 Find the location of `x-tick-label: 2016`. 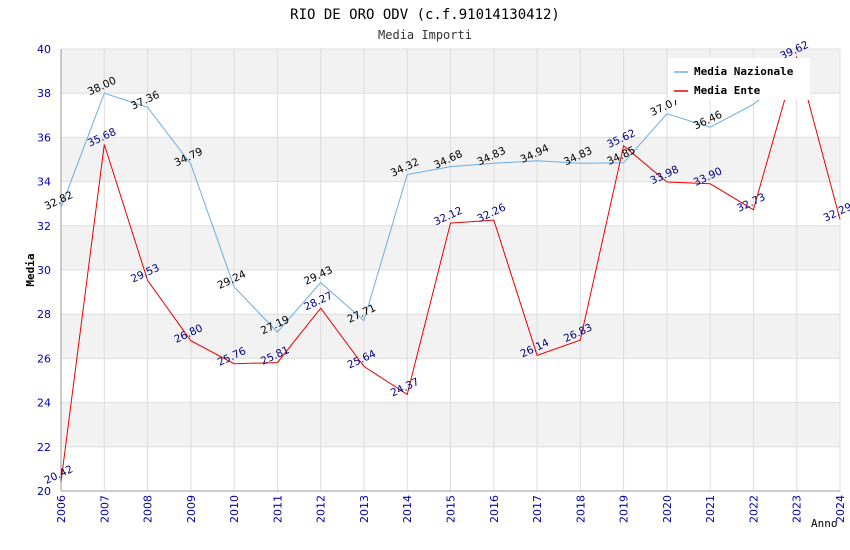

x-tick-label: 2016 is located at coordinates (494, 509).